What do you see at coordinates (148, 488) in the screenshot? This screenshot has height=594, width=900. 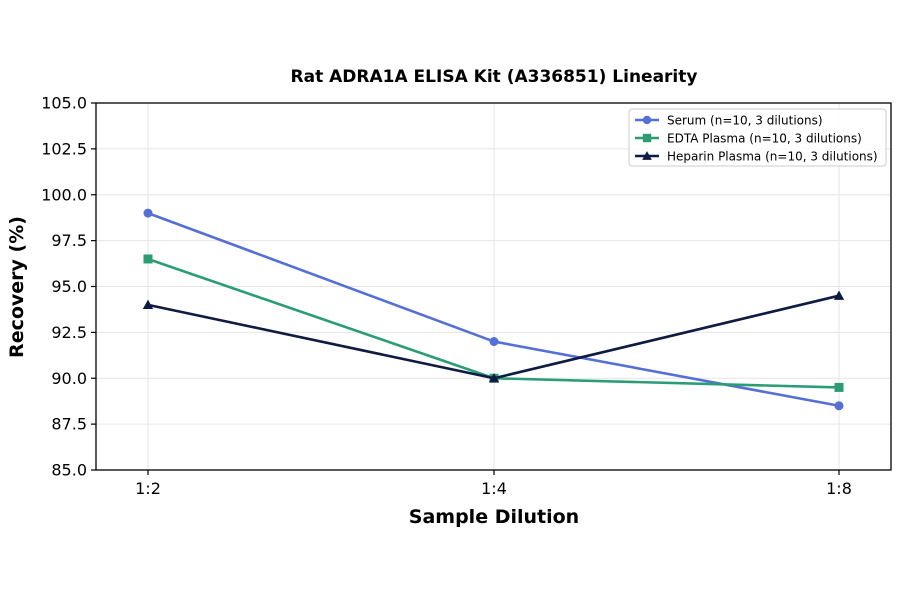 I see `x-tick-label: 1:2` at bounding box center [148, 488].